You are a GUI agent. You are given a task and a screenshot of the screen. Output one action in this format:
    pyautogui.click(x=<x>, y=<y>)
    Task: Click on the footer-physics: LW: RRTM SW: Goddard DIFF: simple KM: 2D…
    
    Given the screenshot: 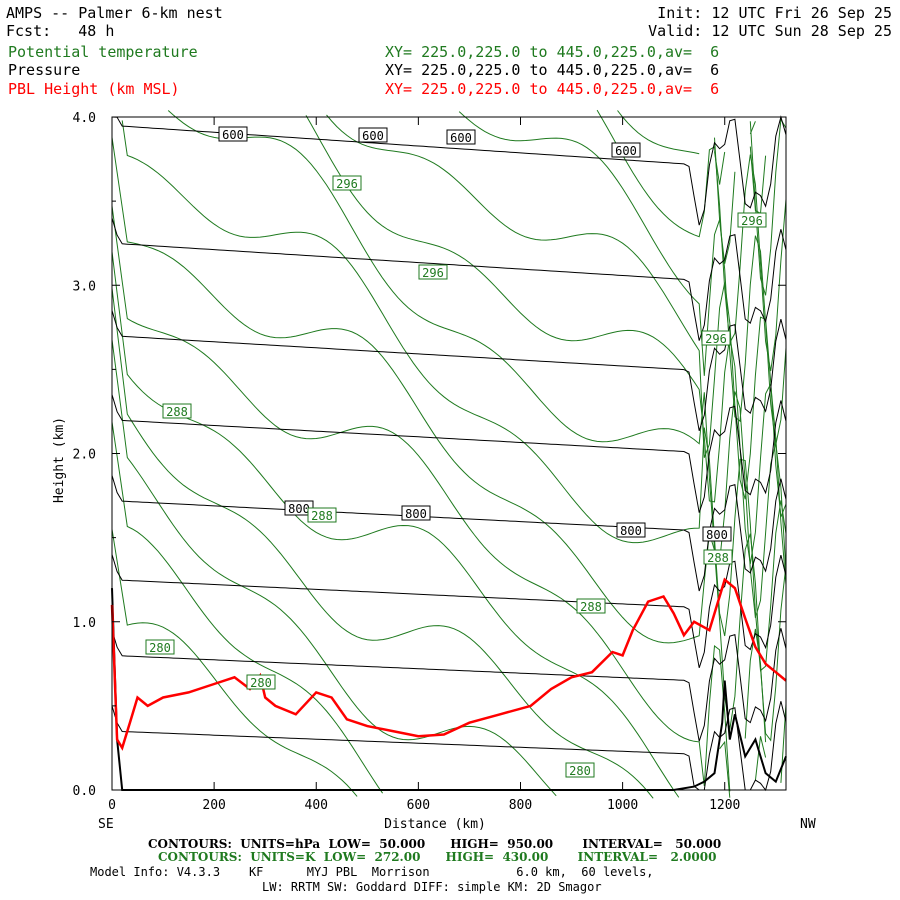 What is the action you would take?
    pyautogui.click(x=432, y=887)
    